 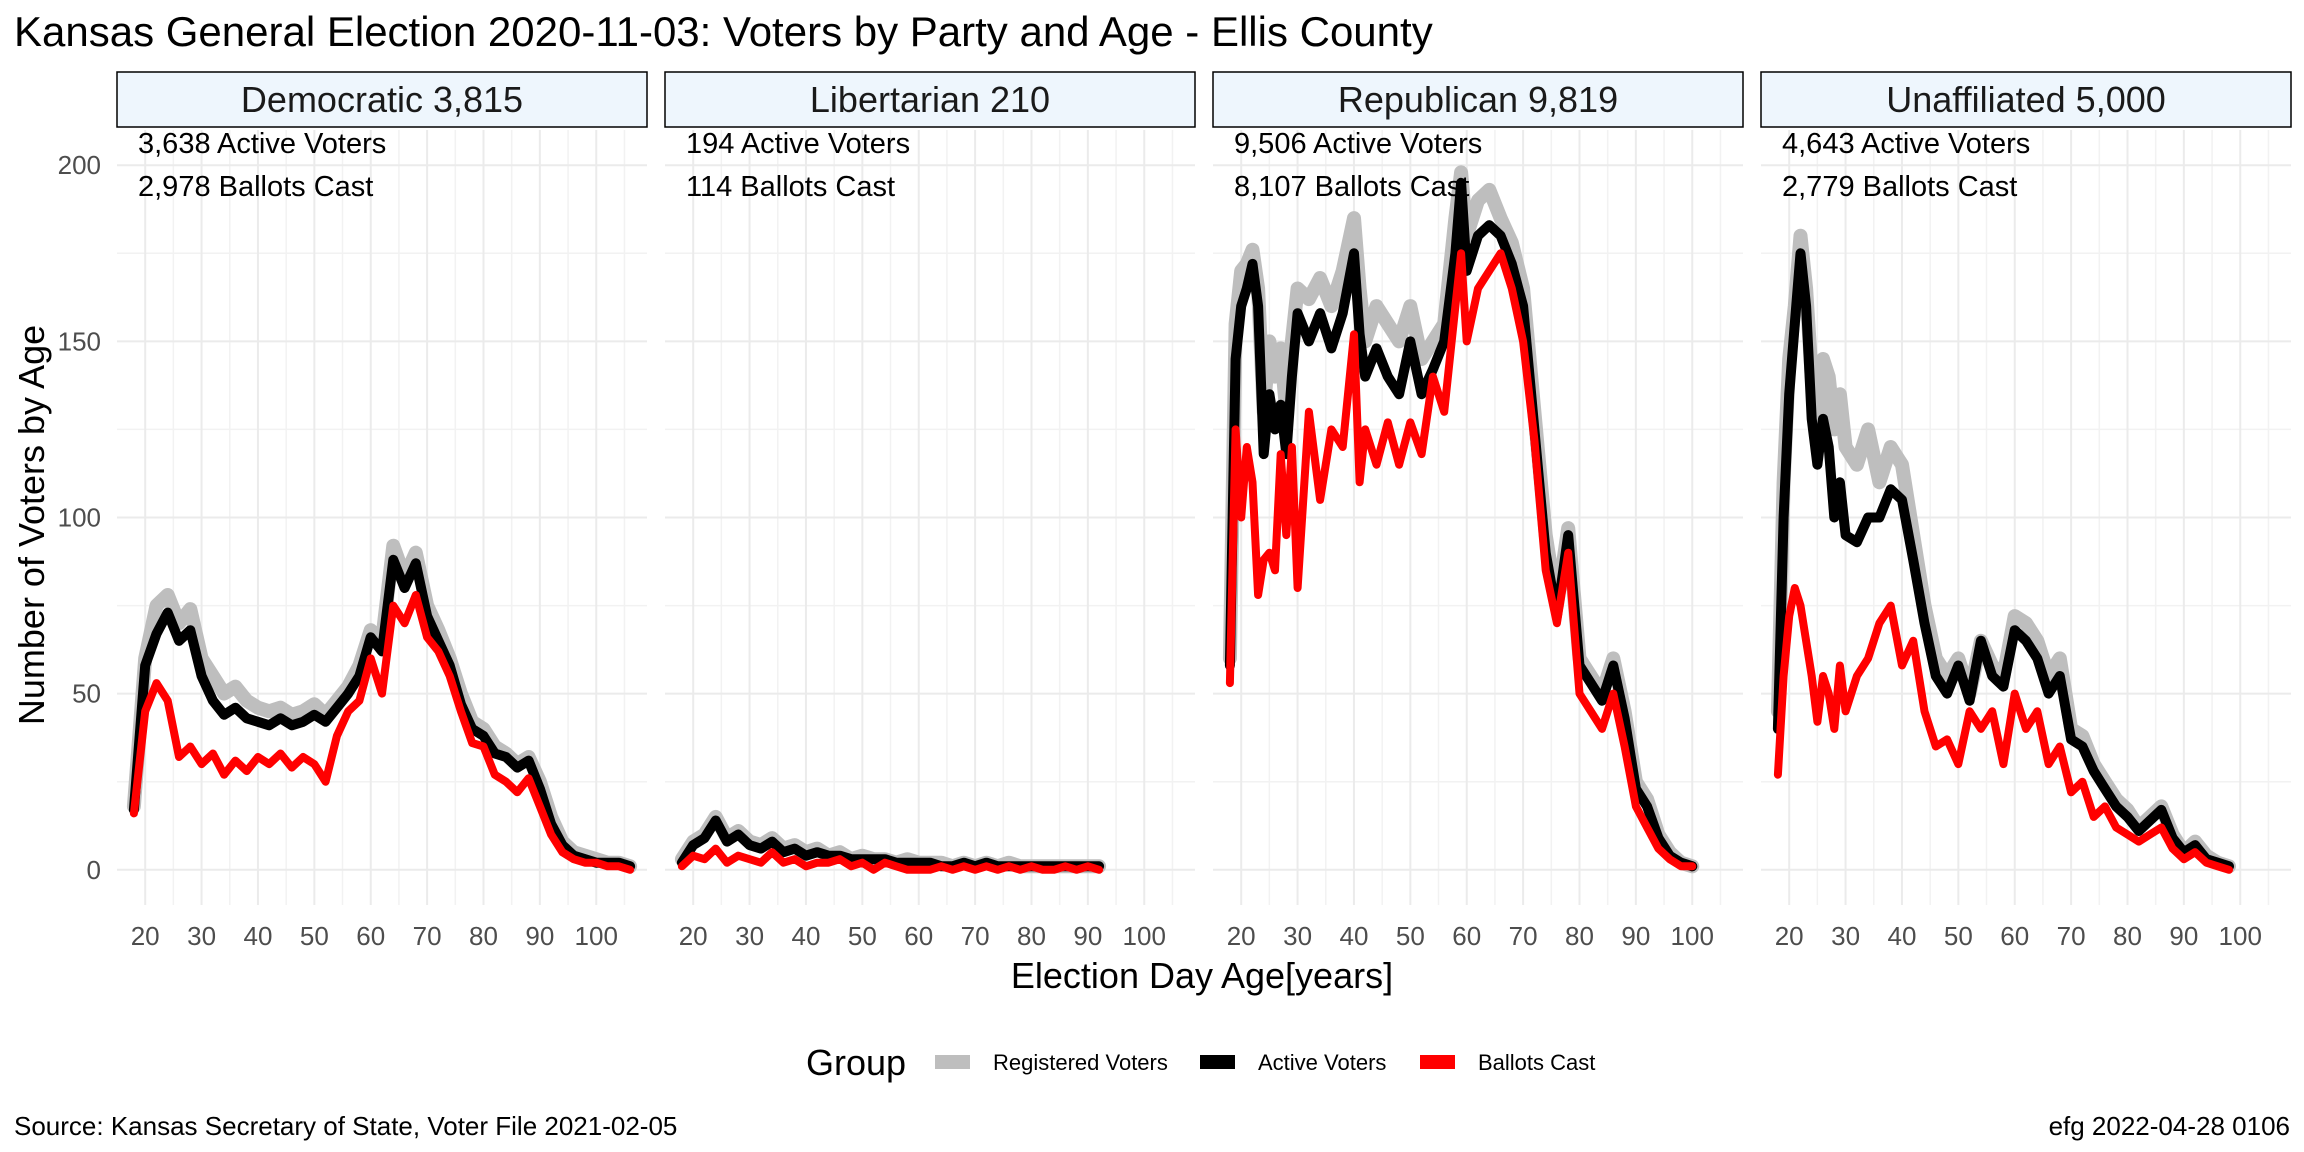 I want to click on panel-strip-label: Libertarian 210, so click(x=930, y=99).